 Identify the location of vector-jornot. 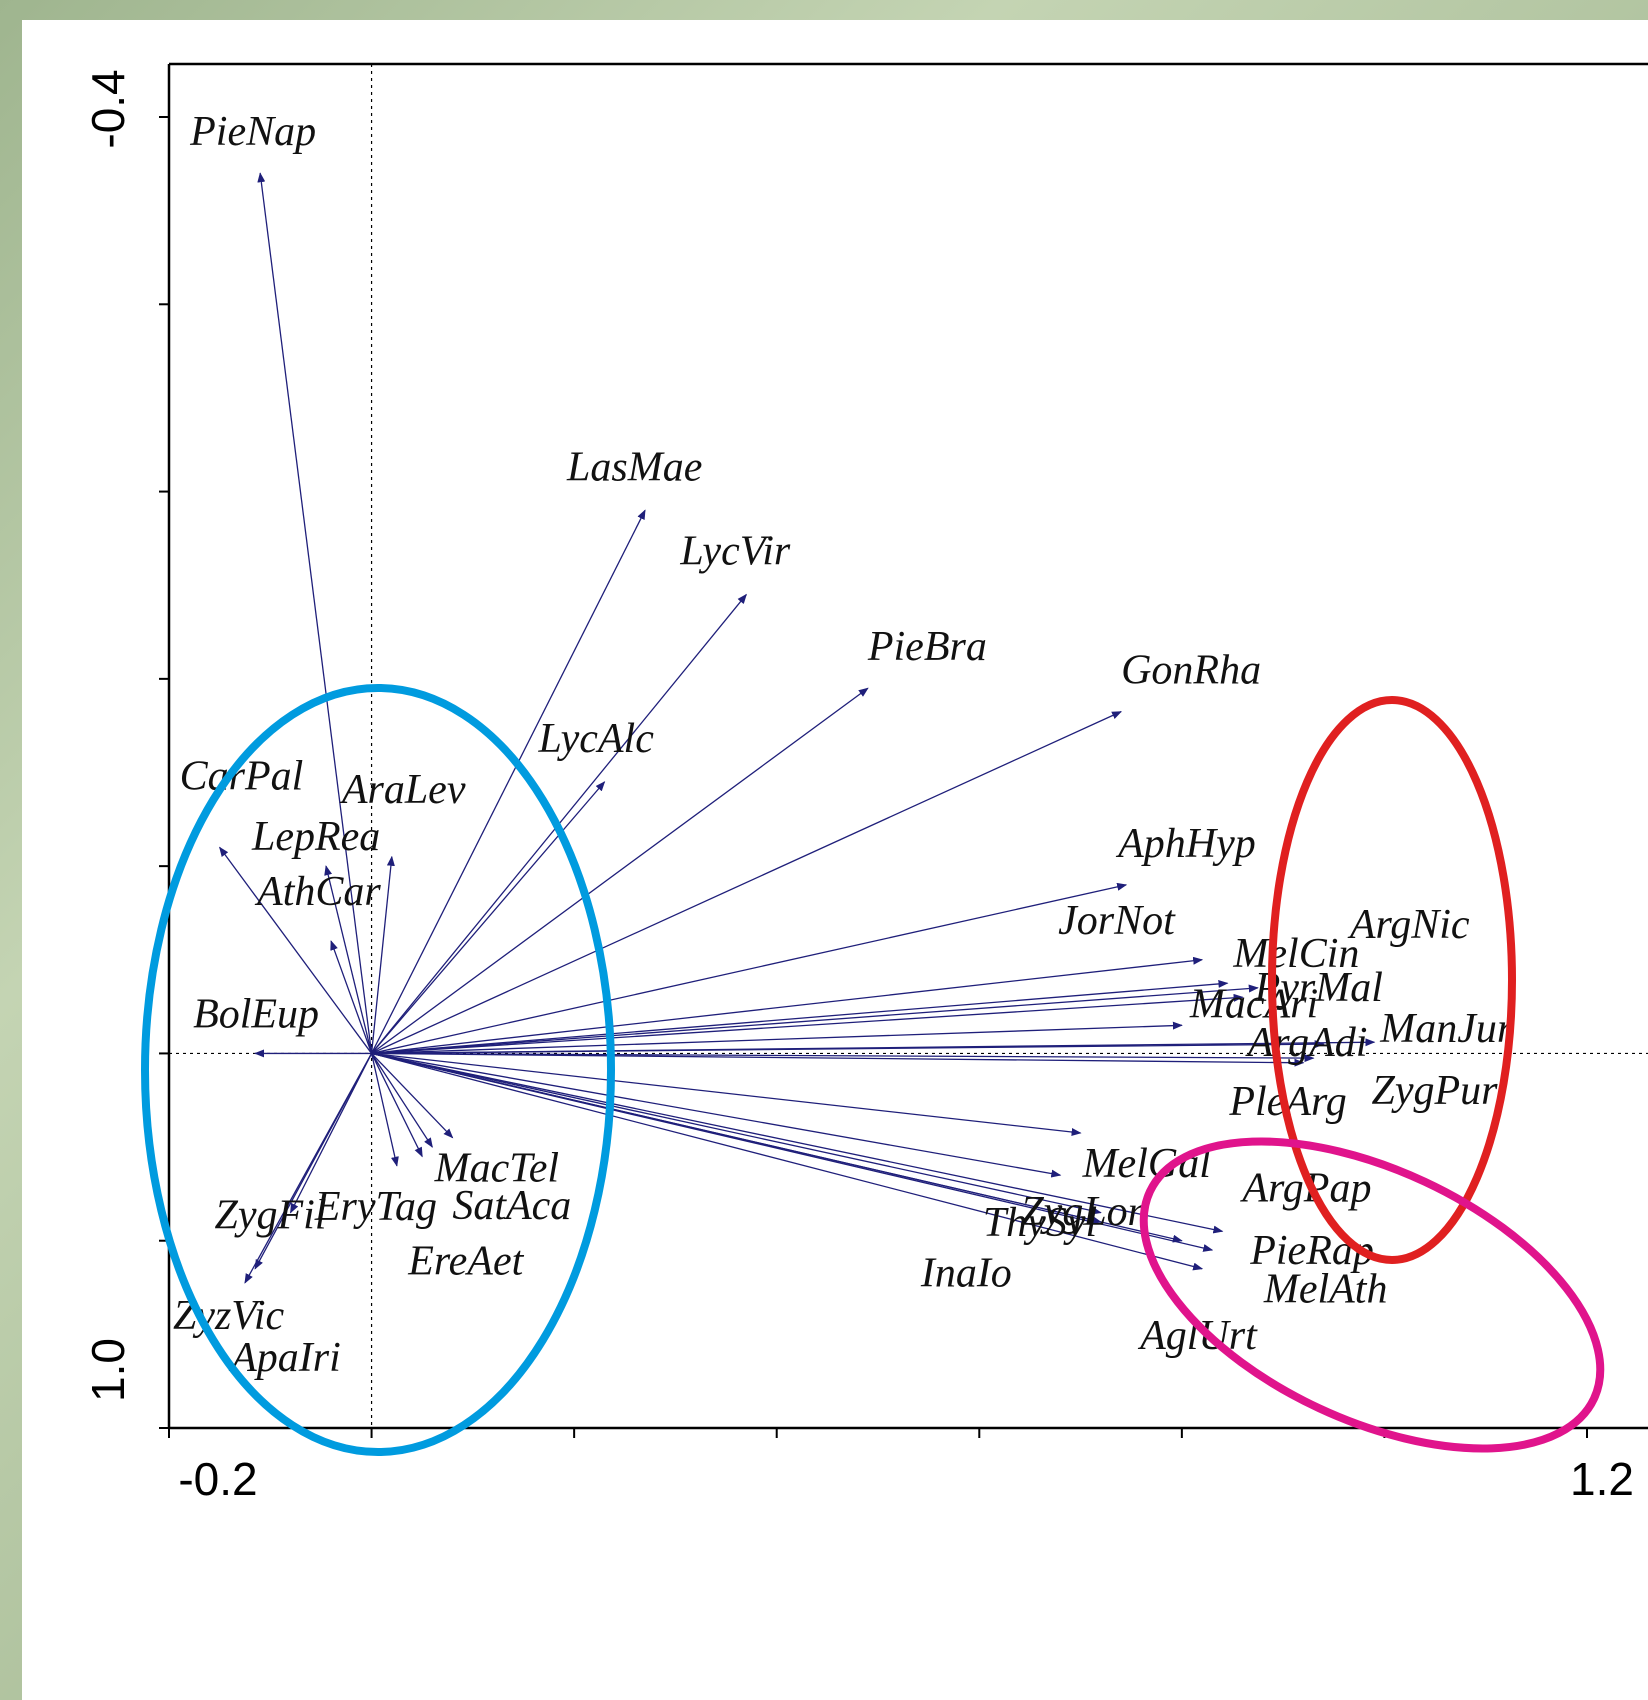
(787, 1005).